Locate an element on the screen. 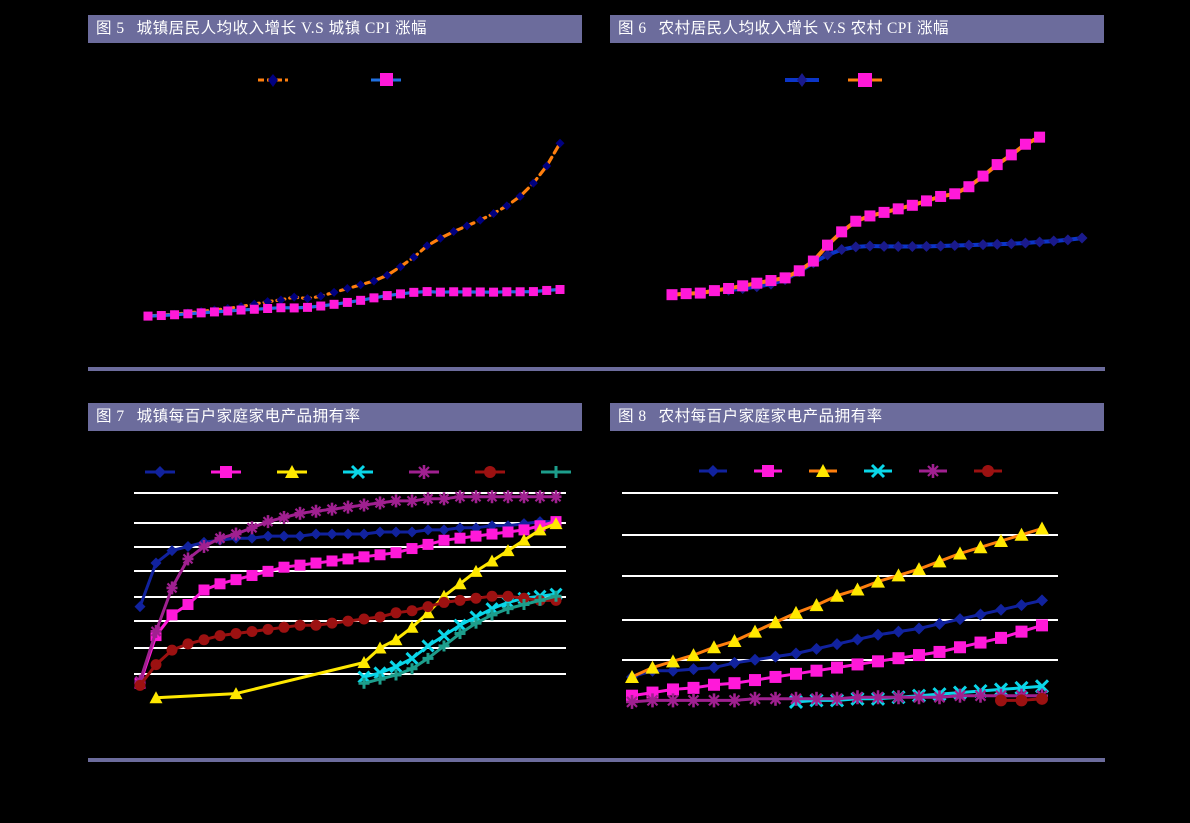  legend-marker-series-u6 is located at coordinates (490, 472).